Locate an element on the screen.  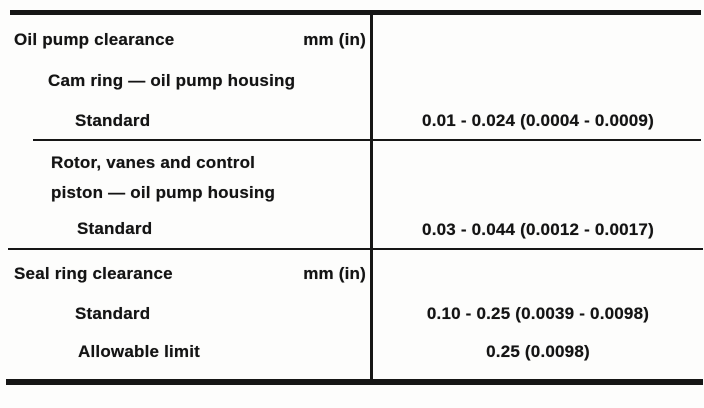
section-divider-line is located at coordinates (355, 249).